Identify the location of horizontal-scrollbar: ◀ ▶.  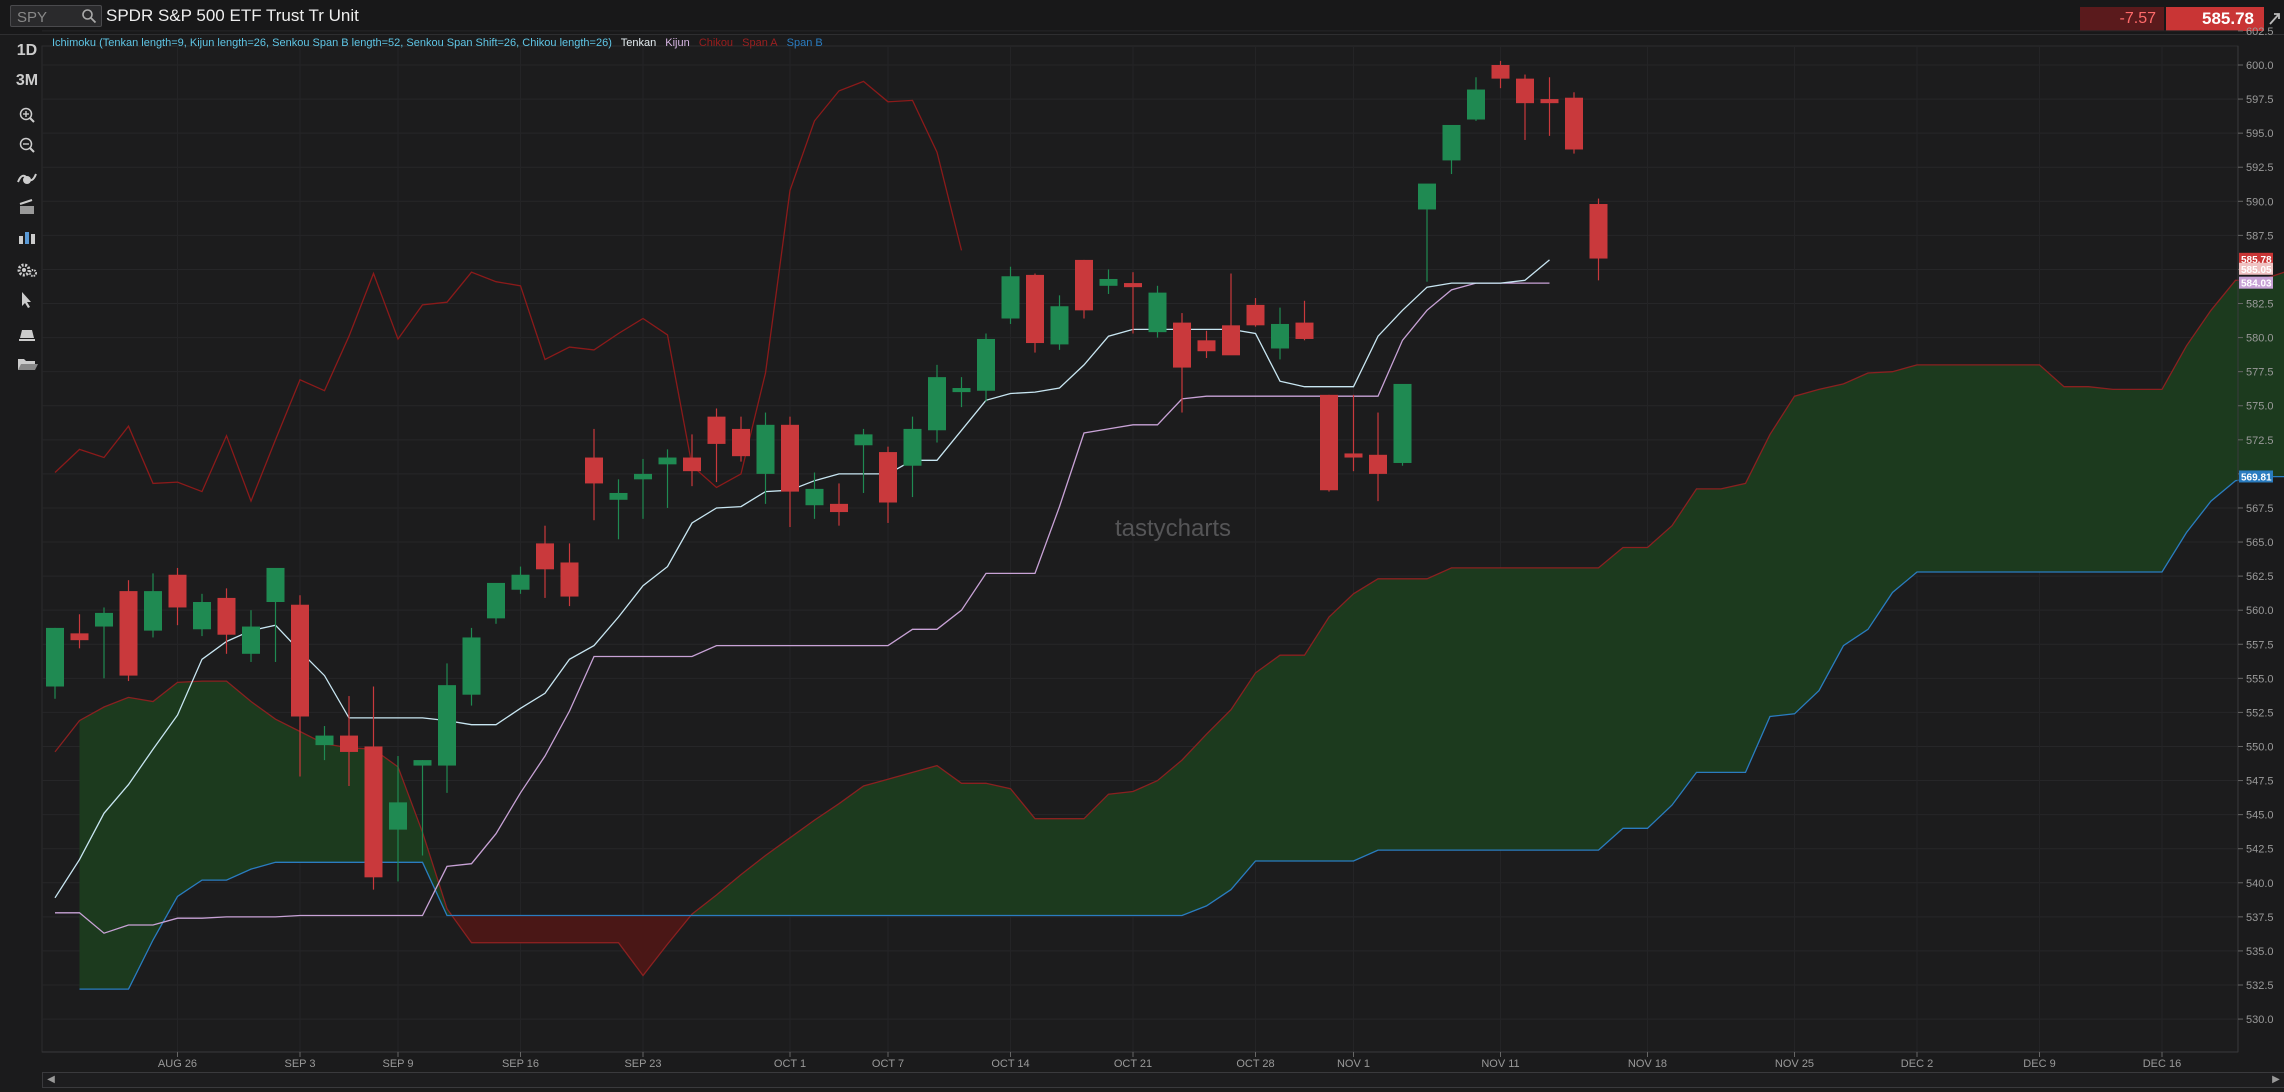
(1163, 1080).